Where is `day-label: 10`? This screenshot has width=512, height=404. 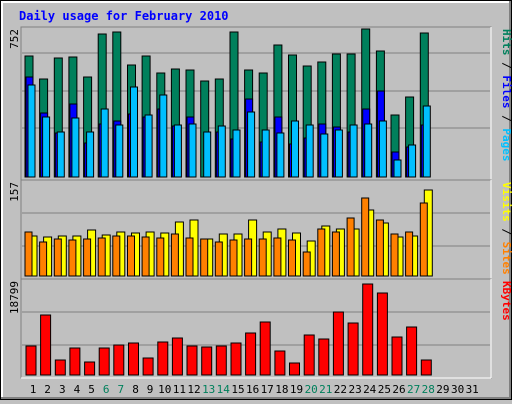
day-label: 10 is located at coordinates (164, 389).